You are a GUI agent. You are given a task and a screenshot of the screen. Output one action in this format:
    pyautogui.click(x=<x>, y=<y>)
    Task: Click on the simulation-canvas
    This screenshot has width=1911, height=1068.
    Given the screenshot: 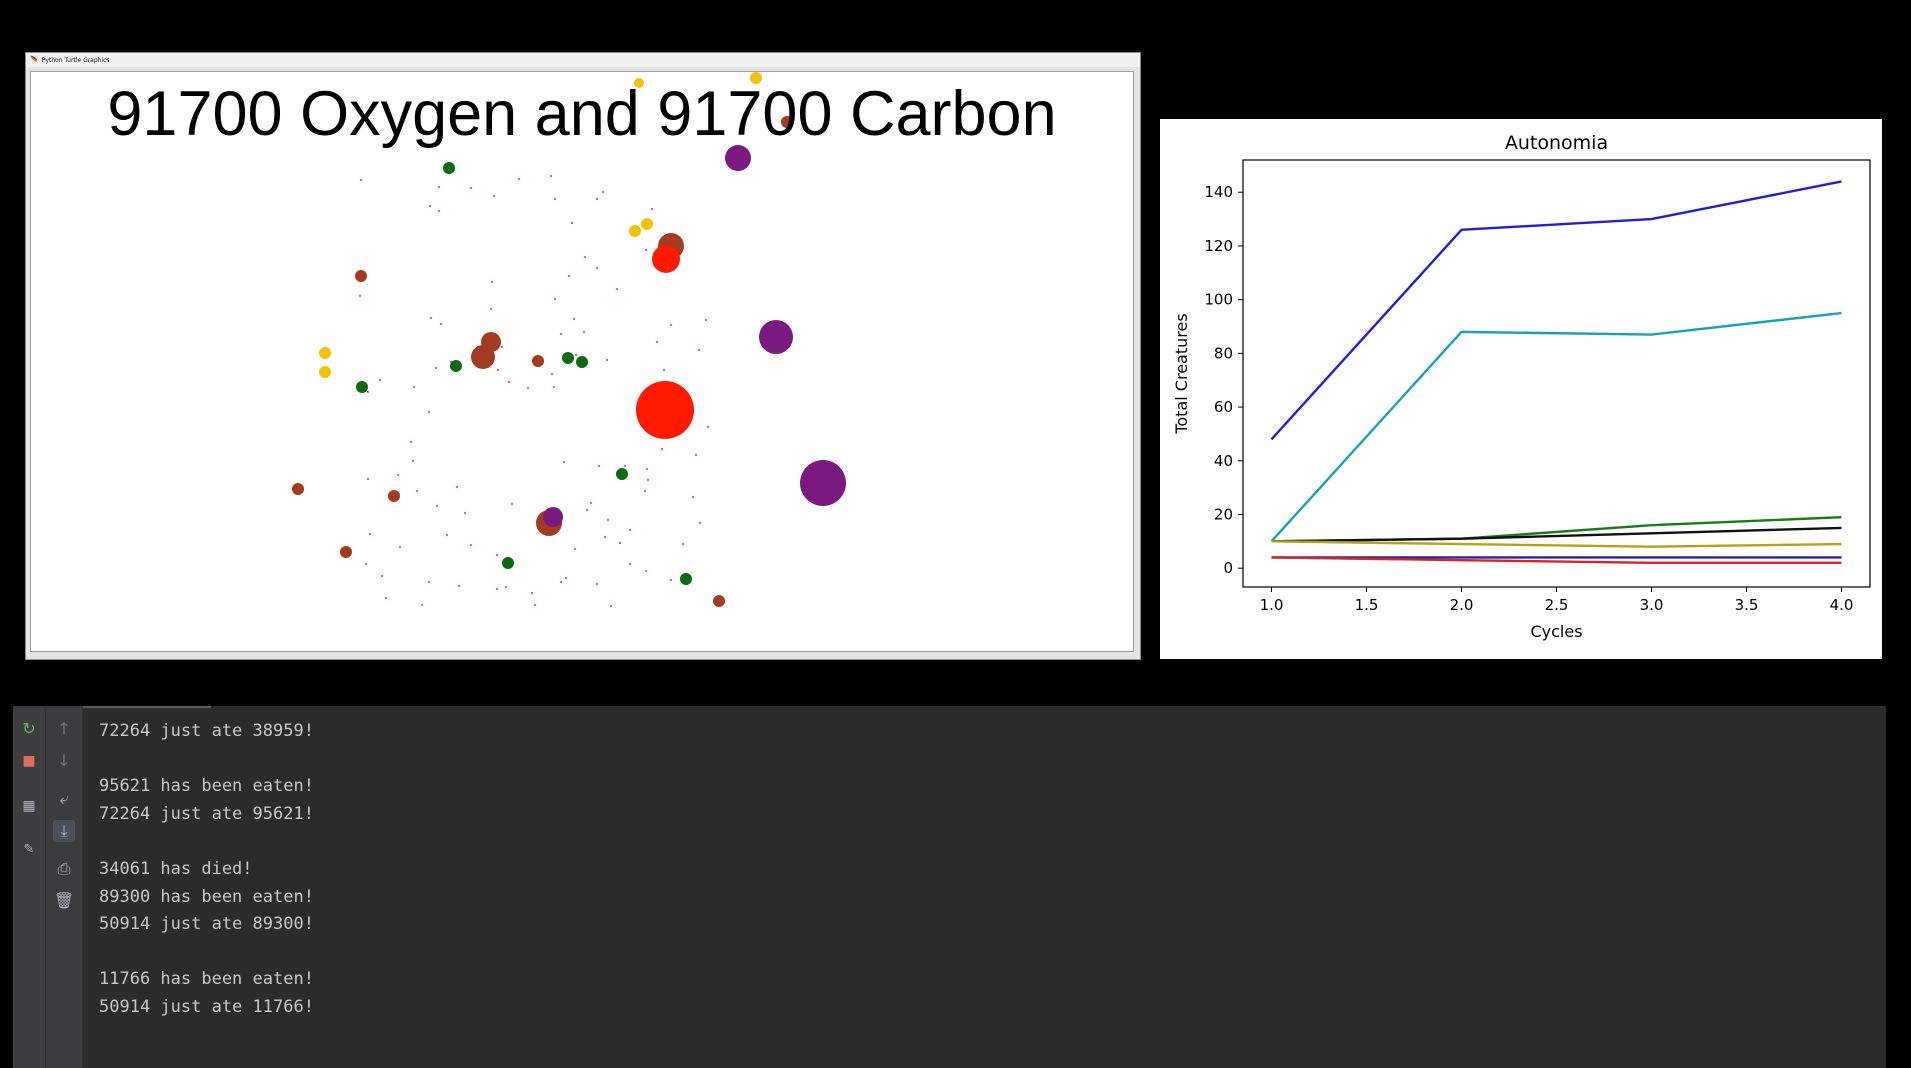 What is the action you would take?
    pyautogui.click(x=569, y=340)
    